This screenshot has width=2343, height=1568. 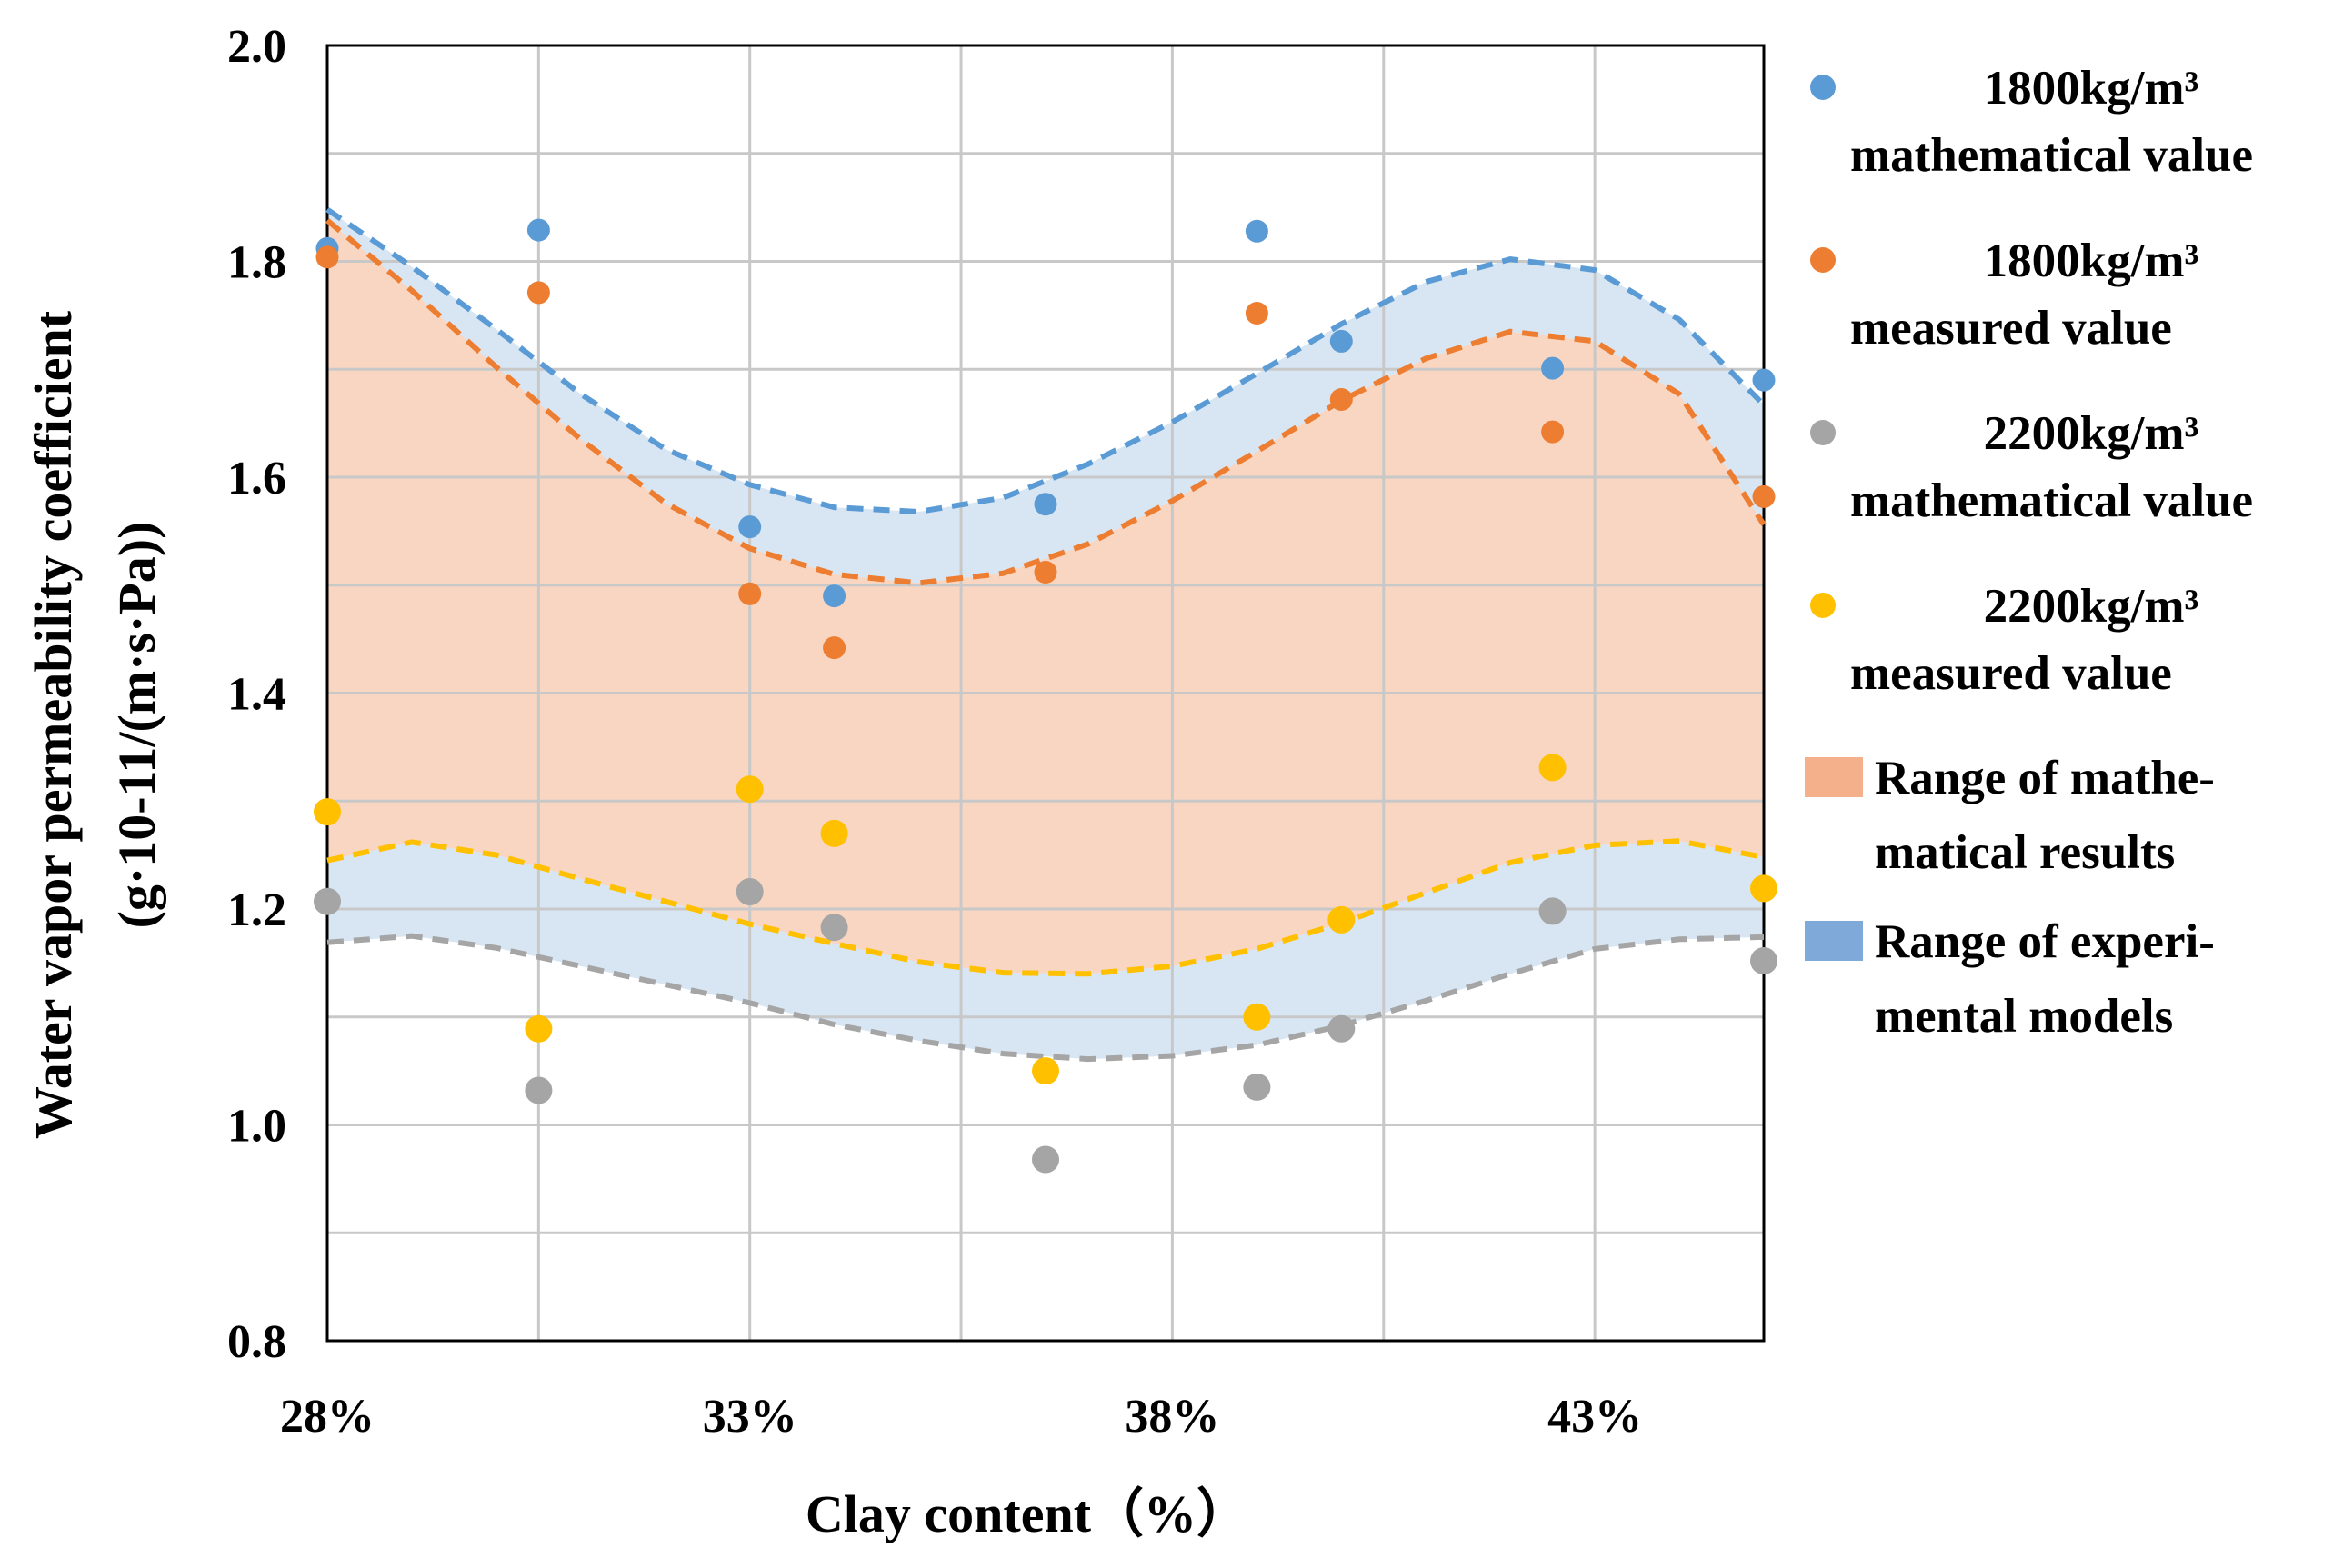 What do you see at coordinates (2011, 673) in the screenshot?
I see `legend-label-2200-measured-line2: measured value` at bounding box center [2011, 673].